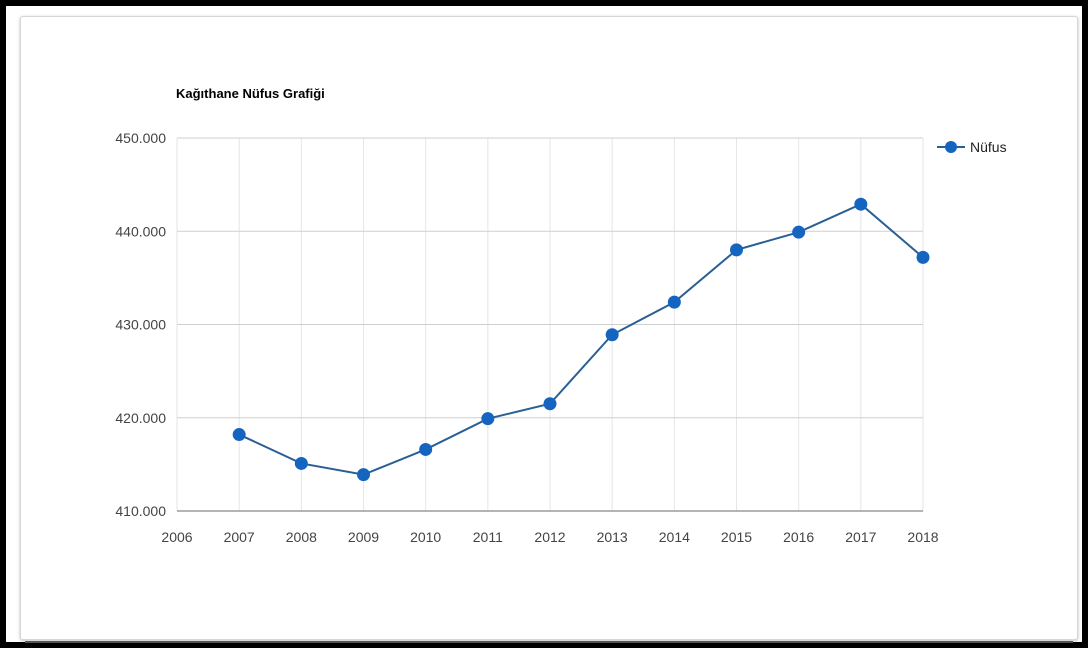 Image resolution: width=1088 pixels, height=648 pixels. Describe the element at coordinates (736, 537) in the screenshot. I see `x-tick-label: 2015` at that location.